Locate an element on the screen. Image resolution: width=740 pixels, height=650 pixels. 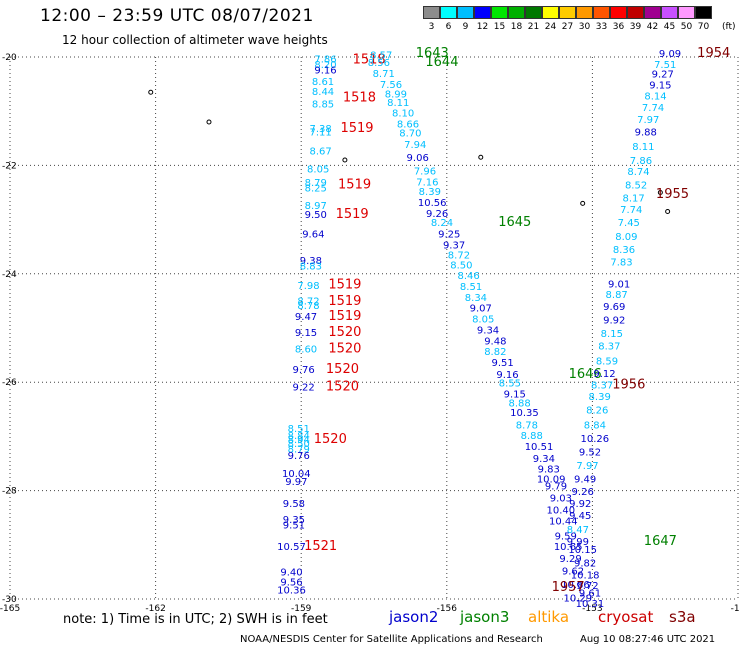
swh-value: 9.72 is located at coordinates (587, 586).